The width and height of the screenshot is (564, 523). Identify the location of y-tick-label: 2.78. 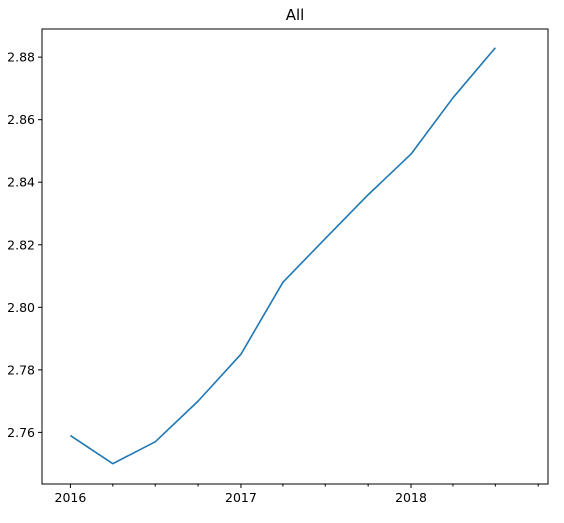
(21, 369).